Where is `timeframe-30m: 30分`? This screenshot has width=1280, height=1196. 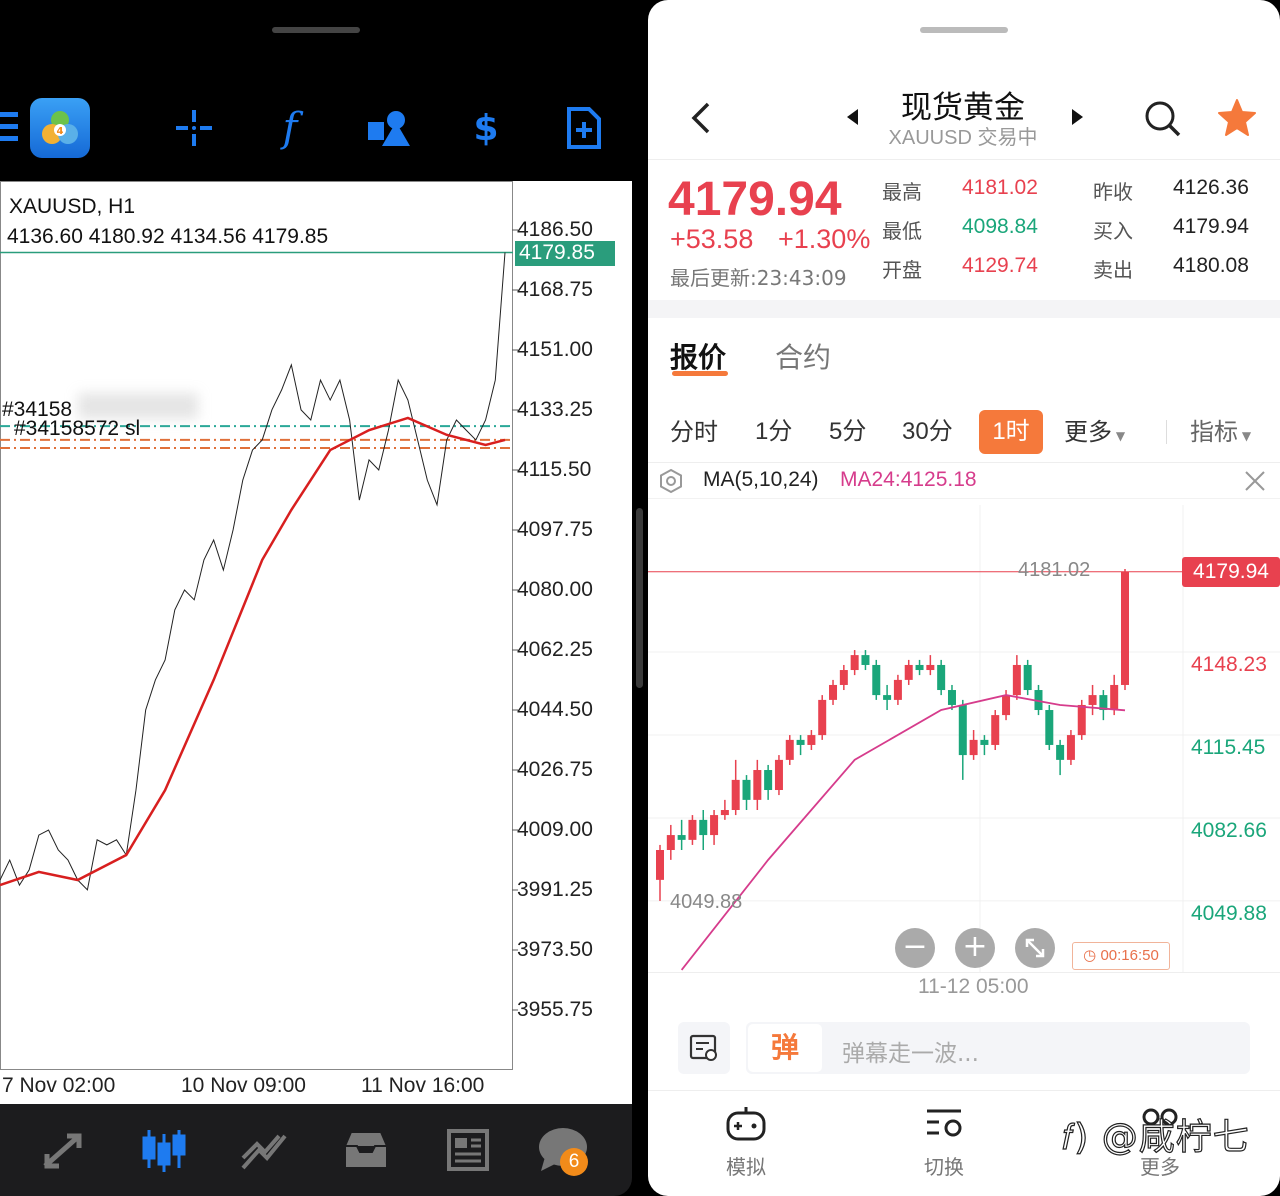 timeframe-30m: 30分 is located at coordinates (927, 431).